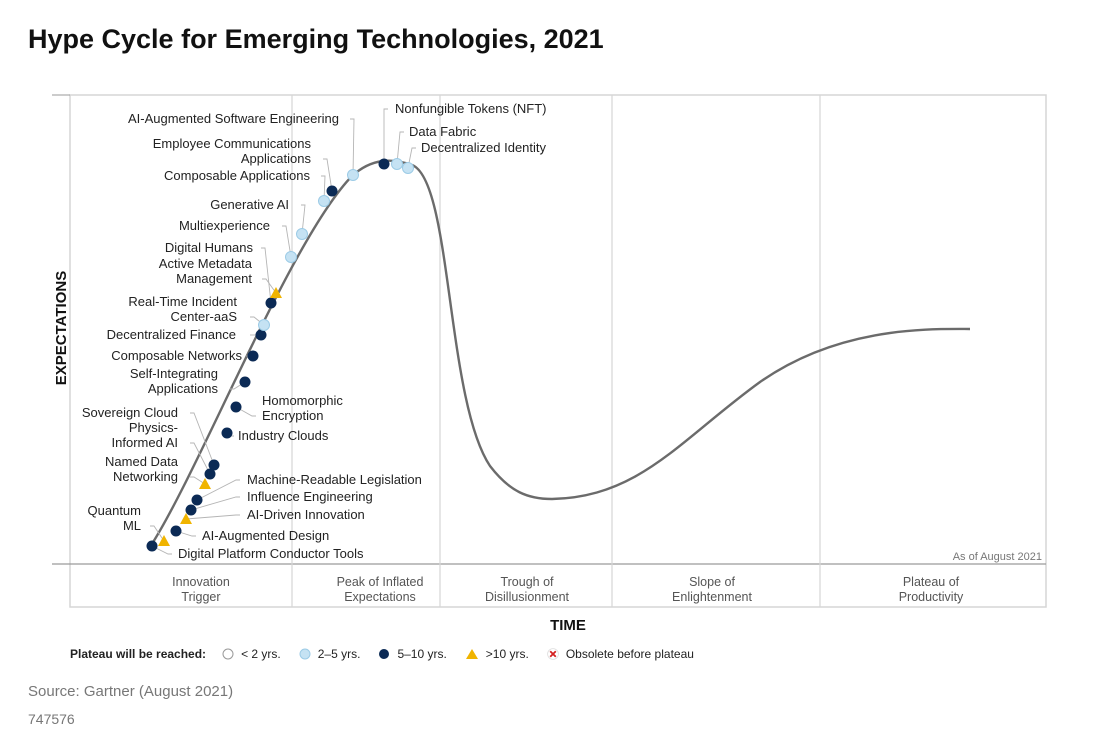  Describe the element at coordinates (712, 589) in the screenshot. I see `phase-label-slope: Slope of Enlightenment` at that location.